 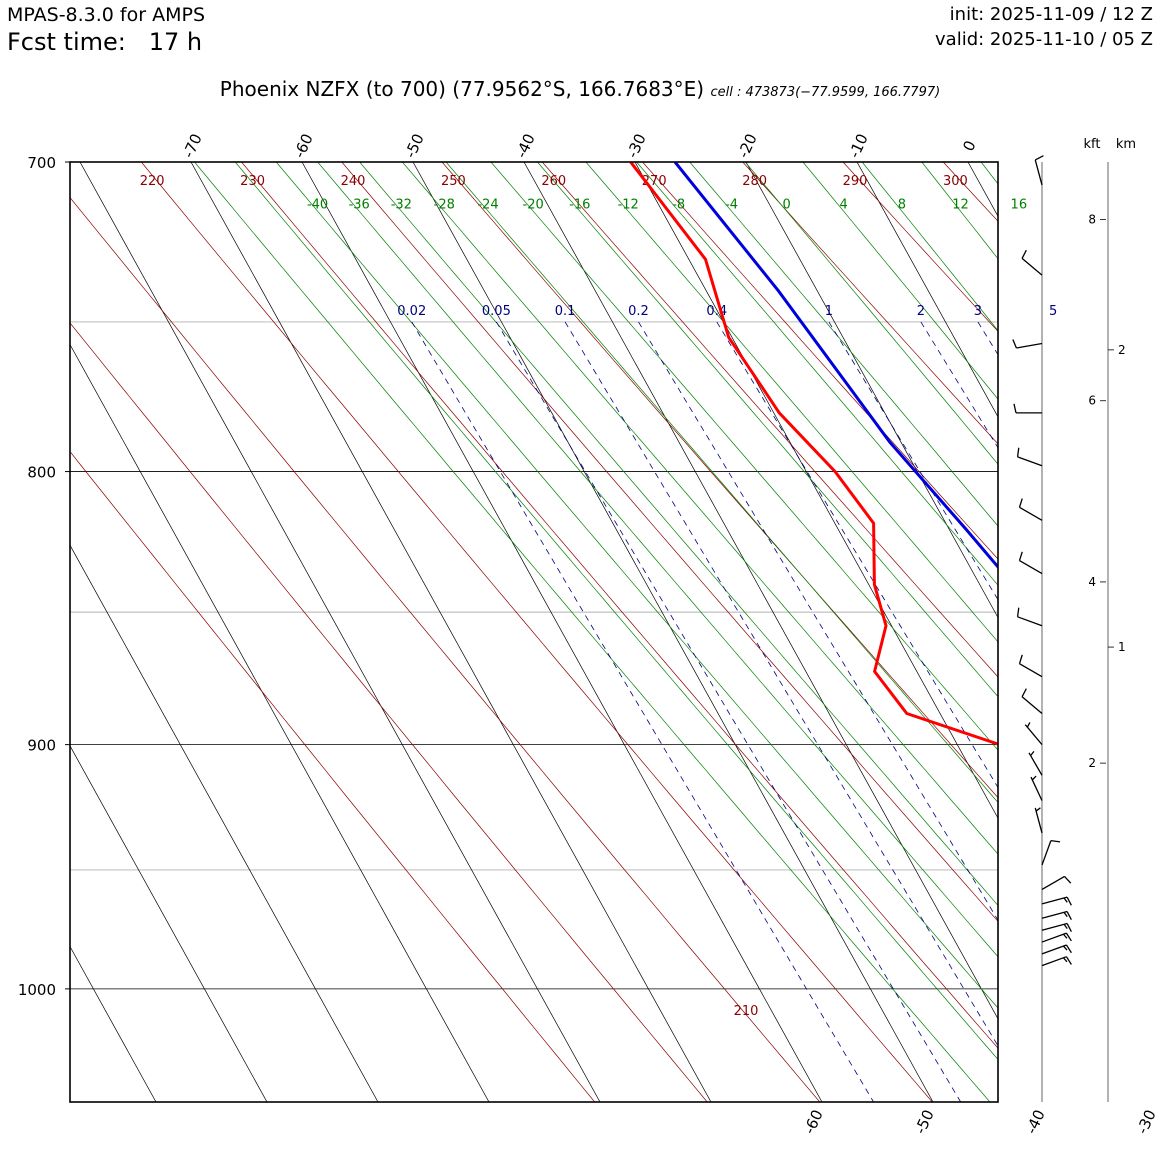 I want to click on pressure-tick-label: 700, so click(x=41, y=163).